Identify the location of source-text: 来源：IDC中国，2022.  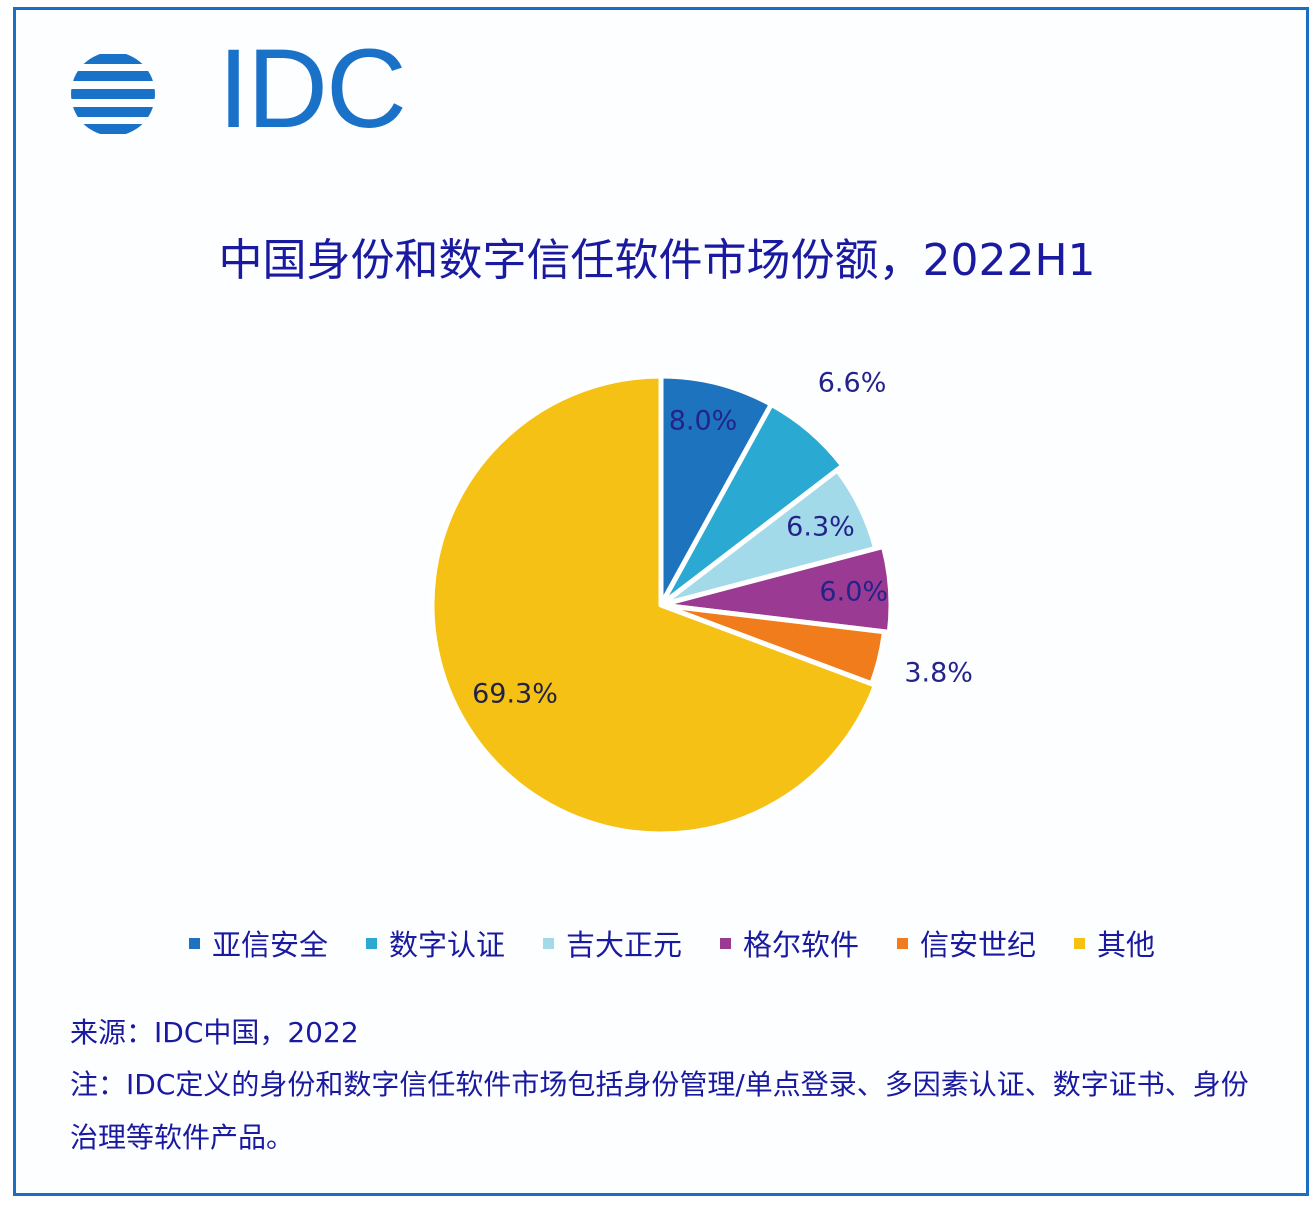
(214, 1032).